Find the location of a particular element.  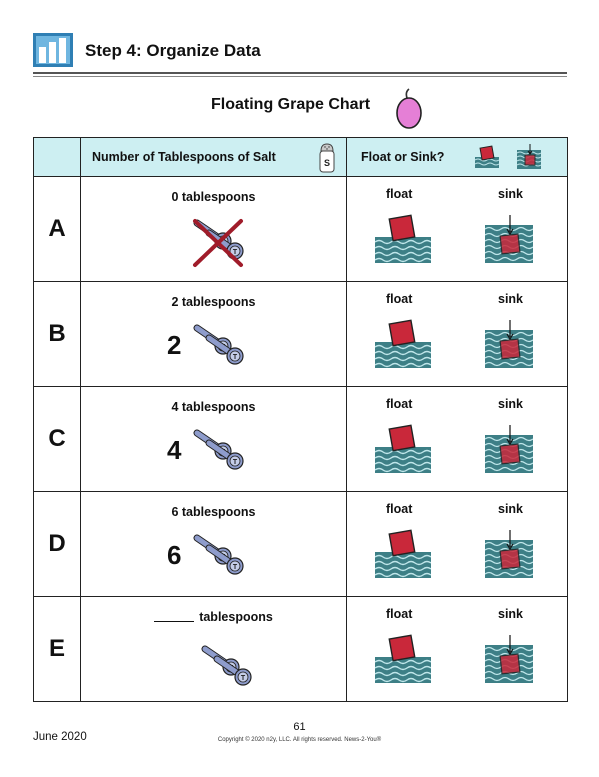

mini-float-icon is located at coordinates (487, 156).